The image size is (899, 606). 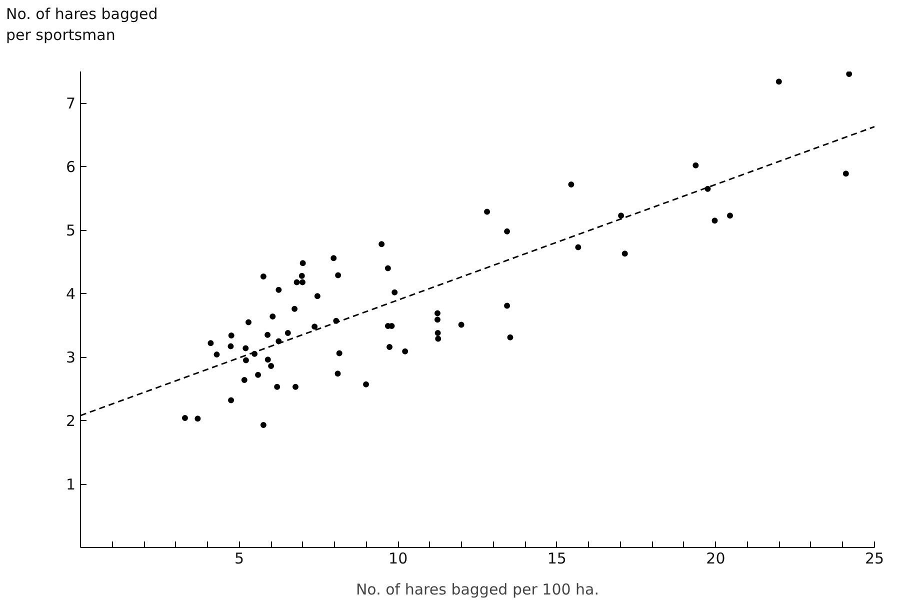 What do you see at coordinates (556, 559) in the screenshot?
I see `x-tick-label: 15` at bounding box center [556, 559].